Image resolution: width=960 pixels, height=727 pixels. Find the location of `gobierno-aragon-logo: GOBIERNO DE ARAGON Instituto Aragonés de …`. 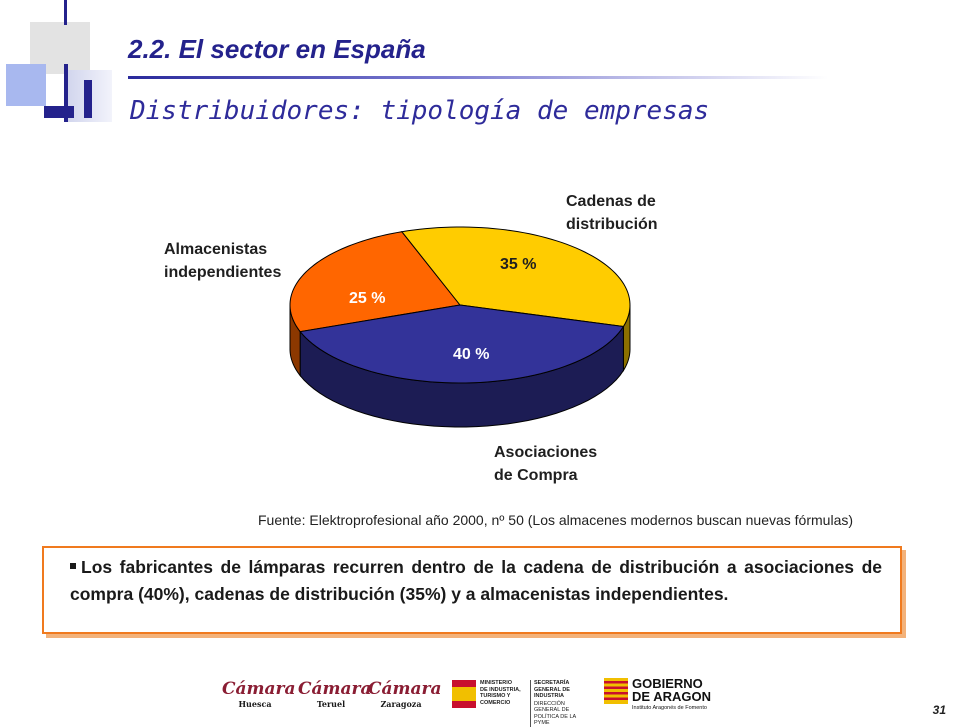

gobierno-aragon-logo: GOBIERNO DE ARAGON Instituto Aragonés de … is located at coordinates (659, 695).